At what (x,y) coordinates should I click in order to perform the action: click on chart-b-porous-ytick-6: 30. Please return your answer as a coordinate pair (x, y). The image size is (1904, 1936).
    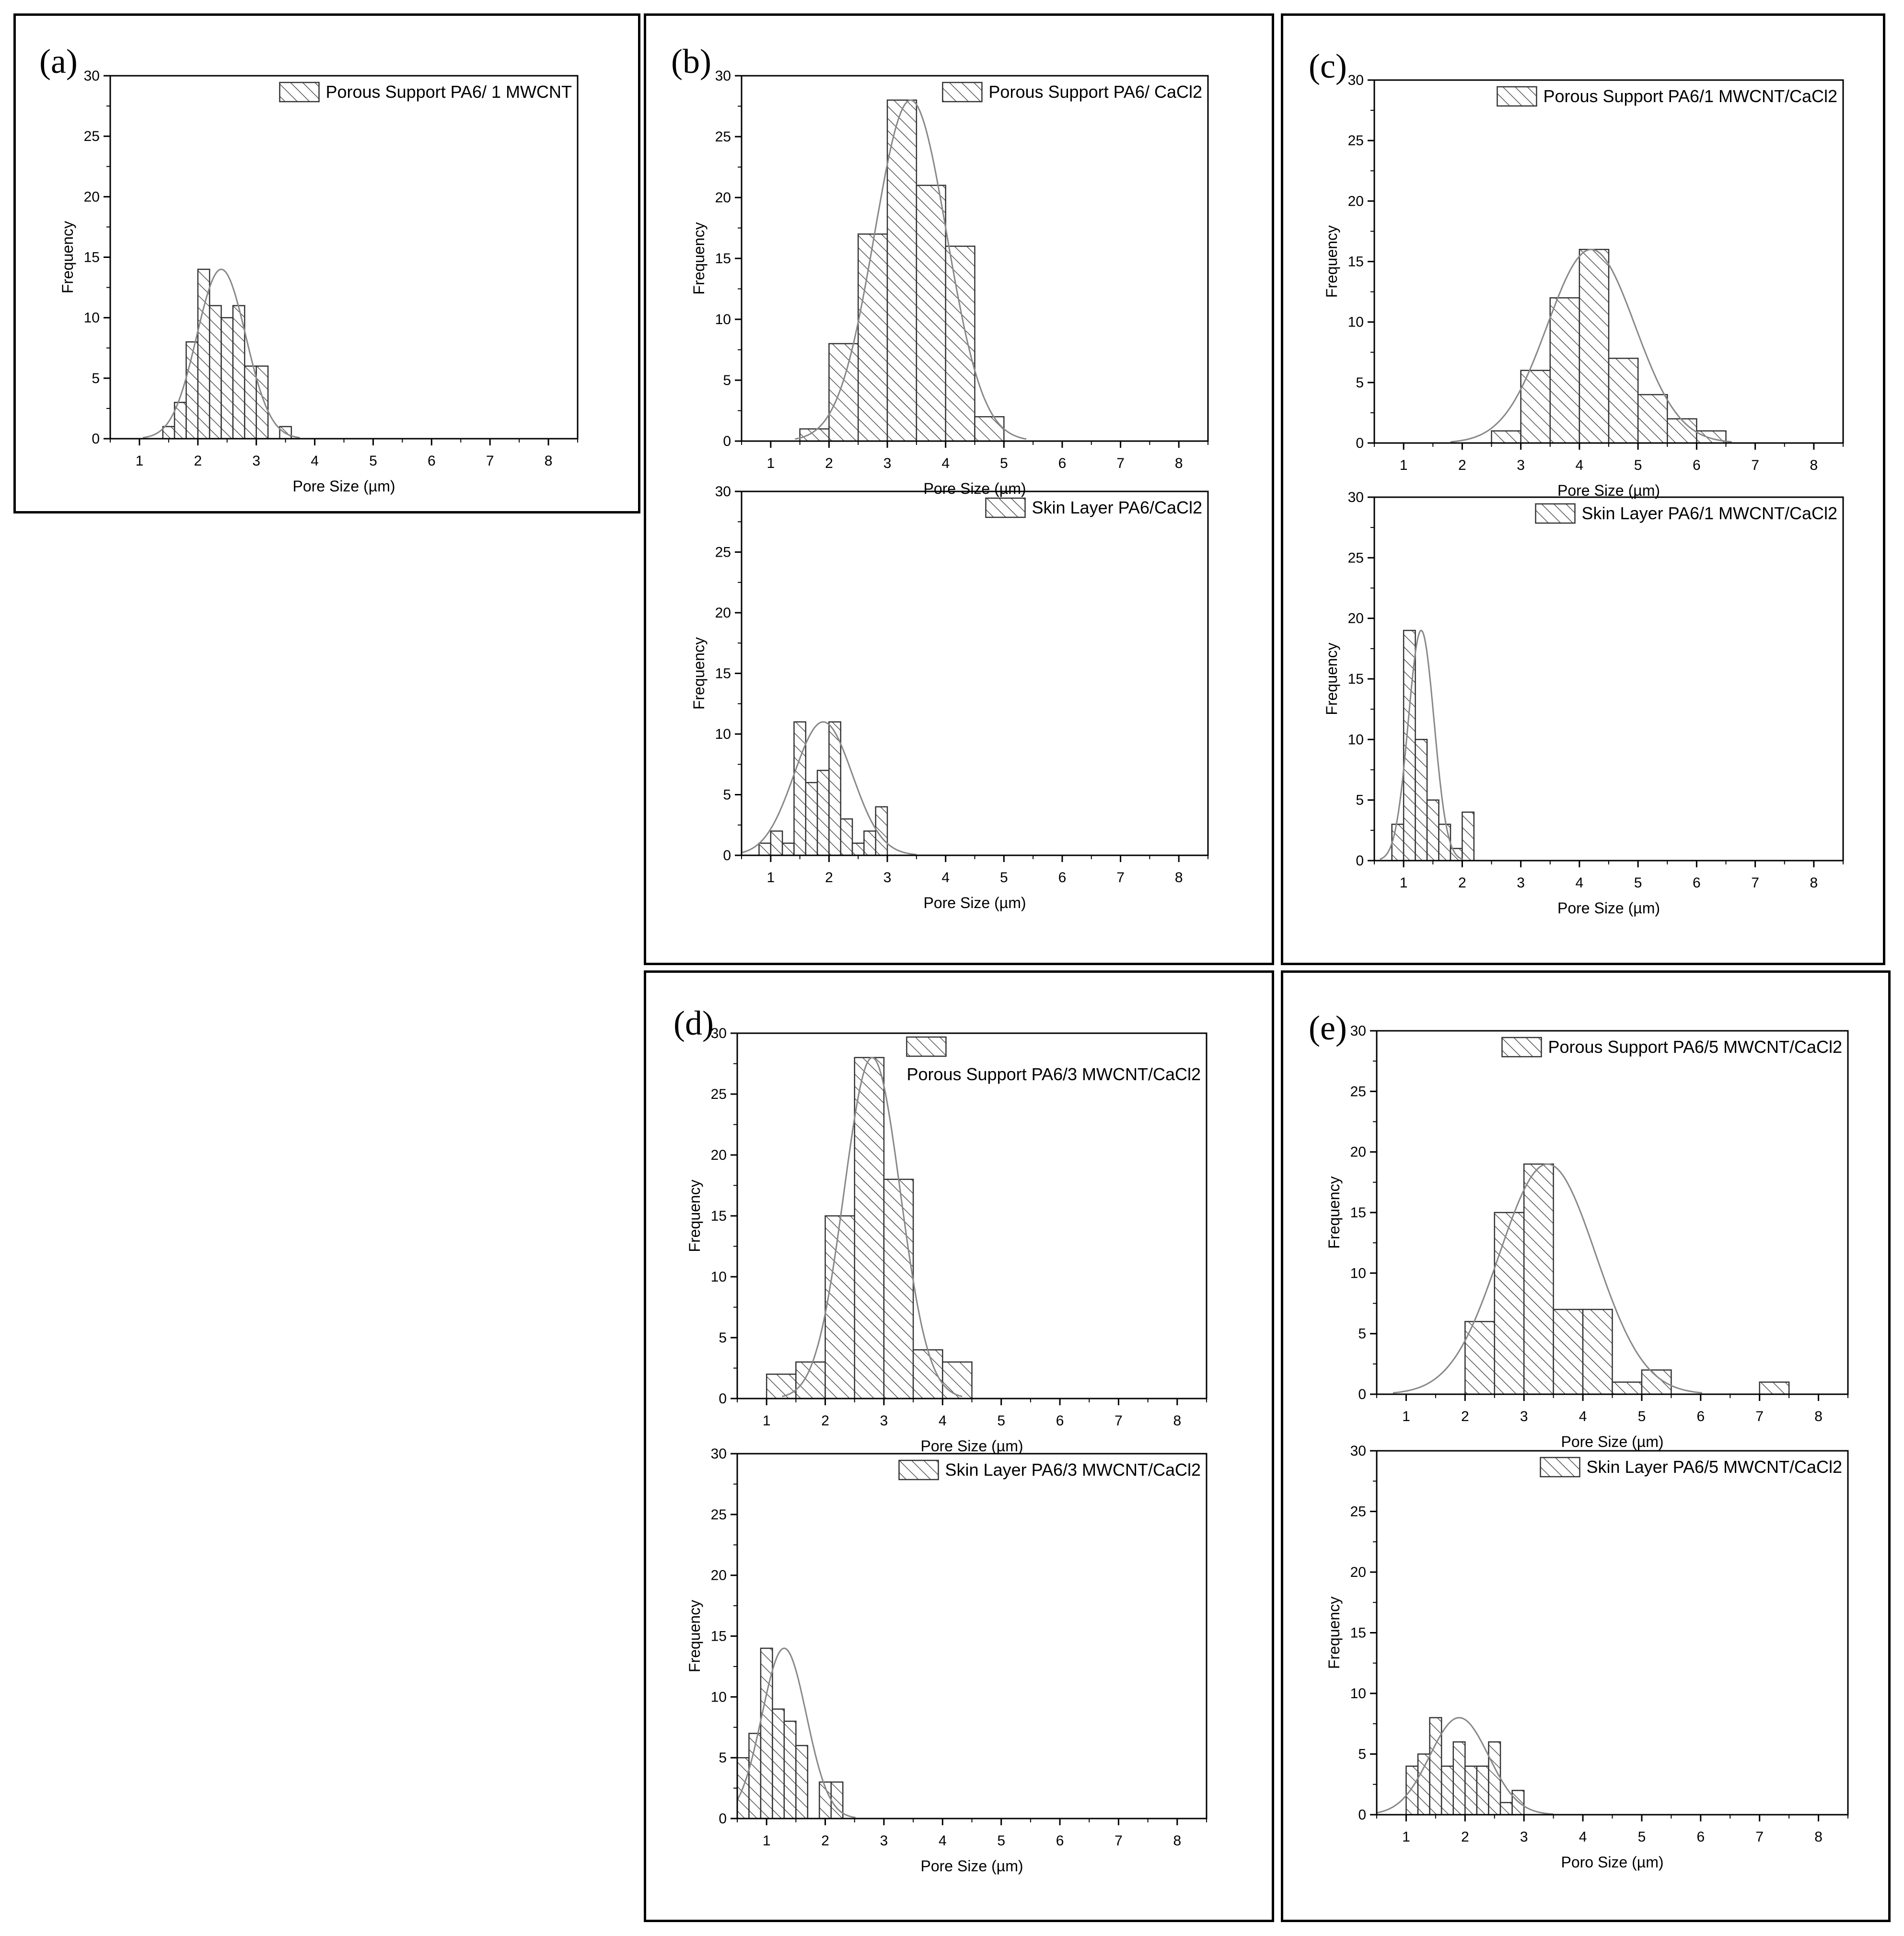
    Looking at the image, I should click on (723, 76).